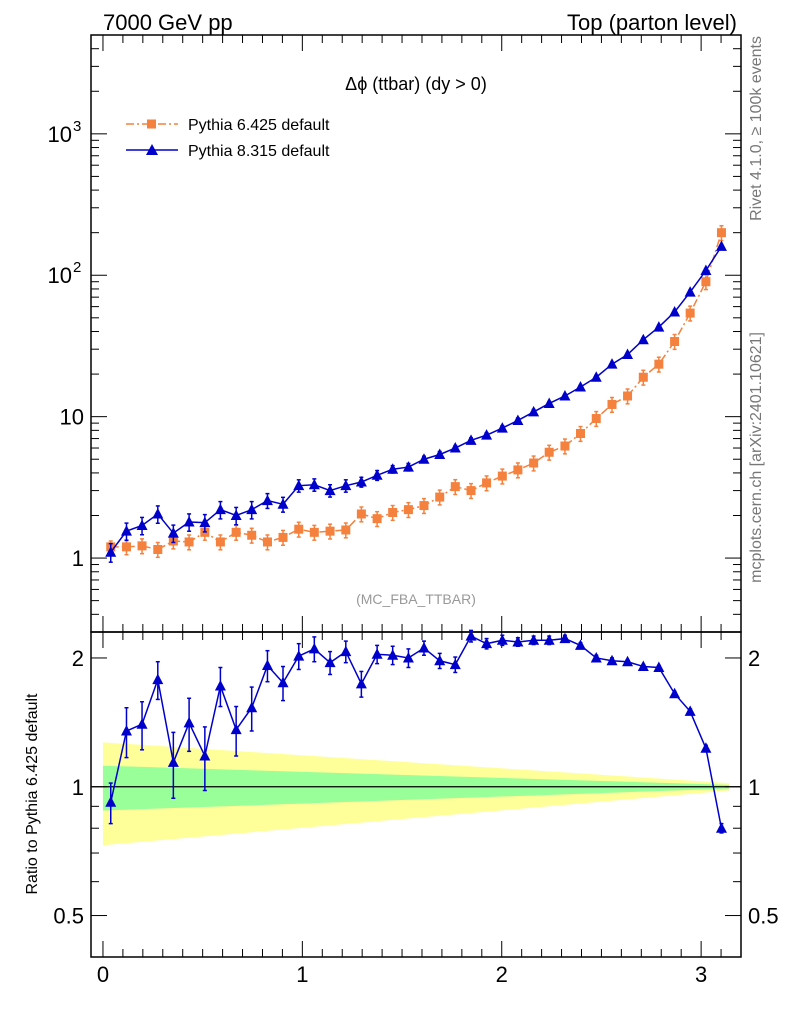 This screenshot has height=1024, width=786. What do you see at coordinates (78, 787) in the screenshot?
I see `ratio-ytick-label-left: 1` at bounding box center [78, 787].